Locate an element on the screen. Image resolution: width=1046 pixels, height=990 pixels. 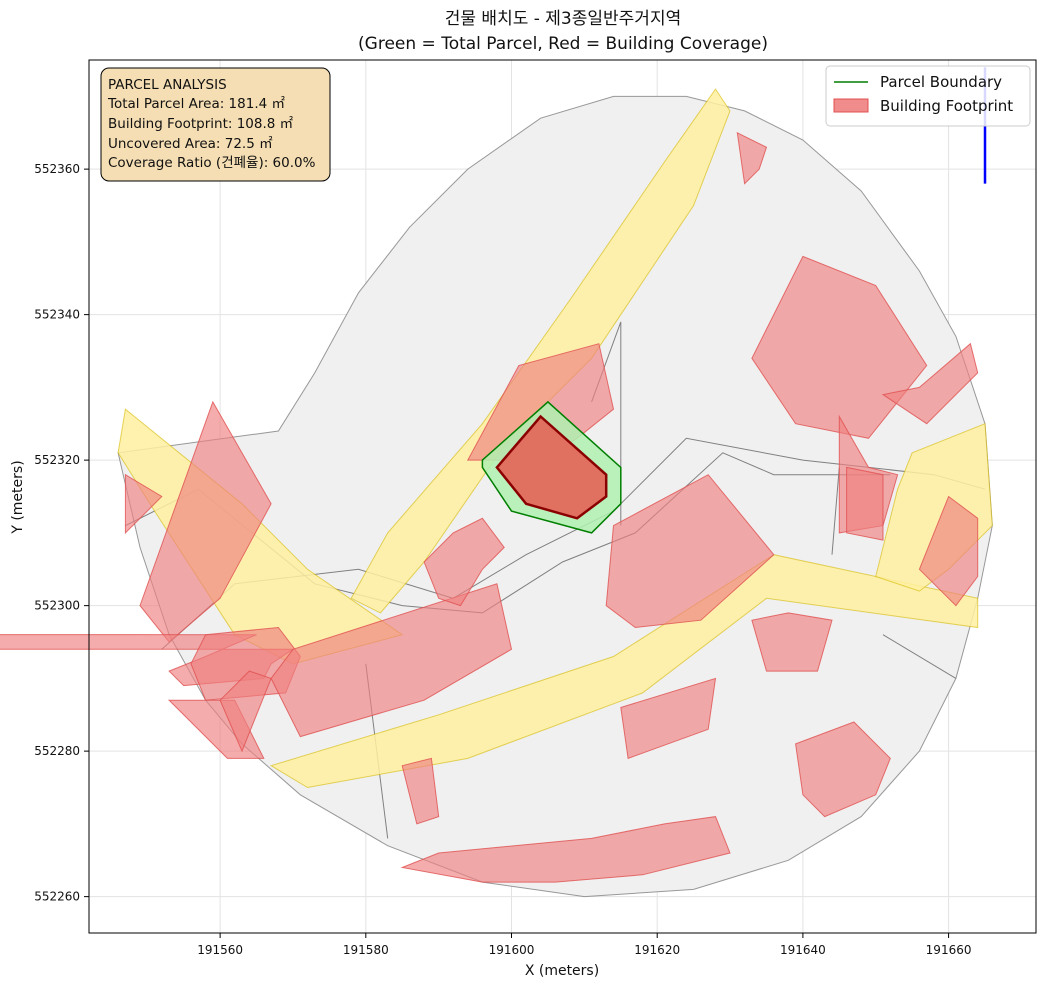
x-tick-label-0: 191560 is located at coordinates (220, 950).